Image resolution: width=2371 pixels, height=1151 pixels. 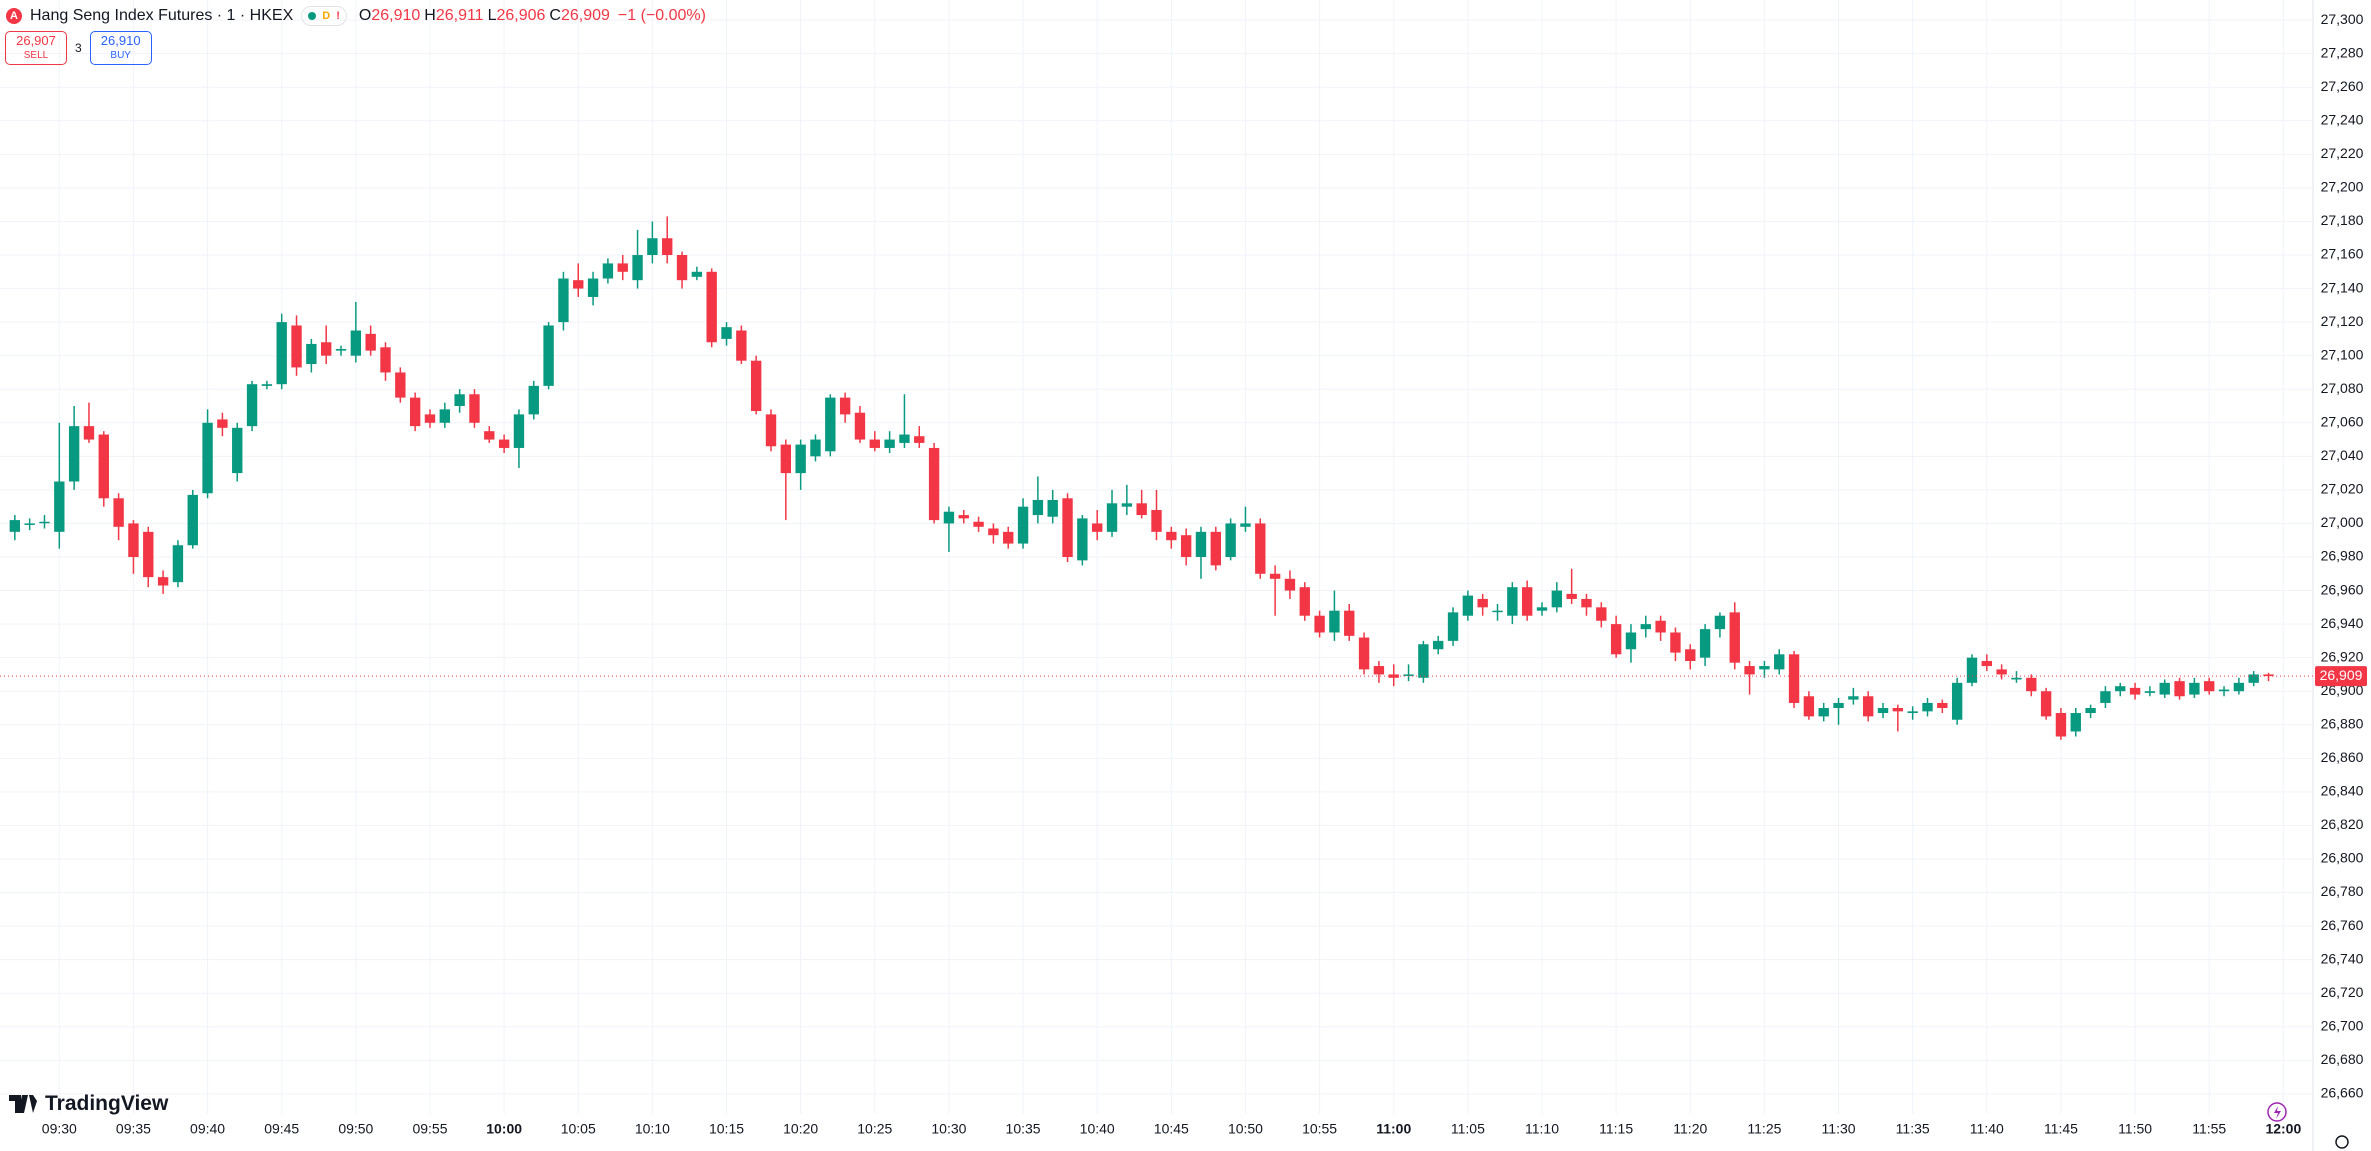 What do you see at coordinates (2342, 858) in the screenshot?
I see `y-tick-label: 26,800` at bounding box center [2342, 858].